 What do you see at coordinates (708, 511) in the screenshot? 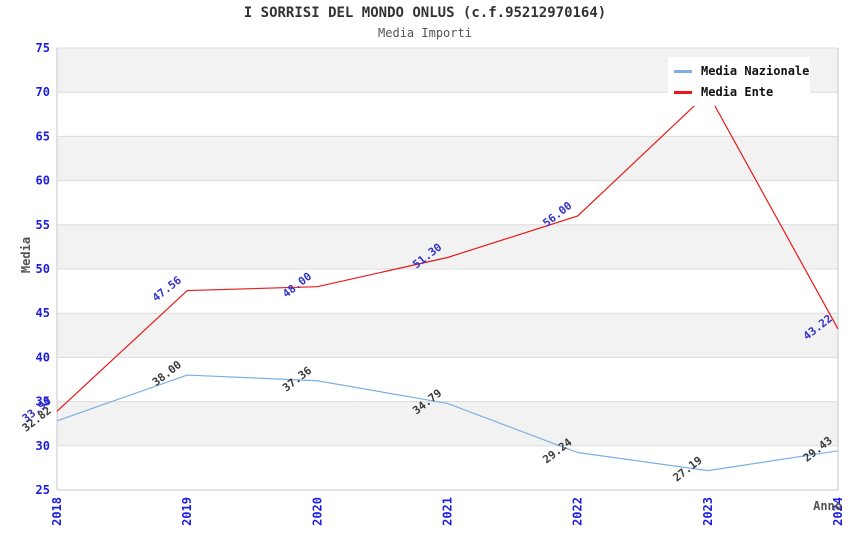
I see `x-tick-label: 2023` at bounding box center [708, 511].